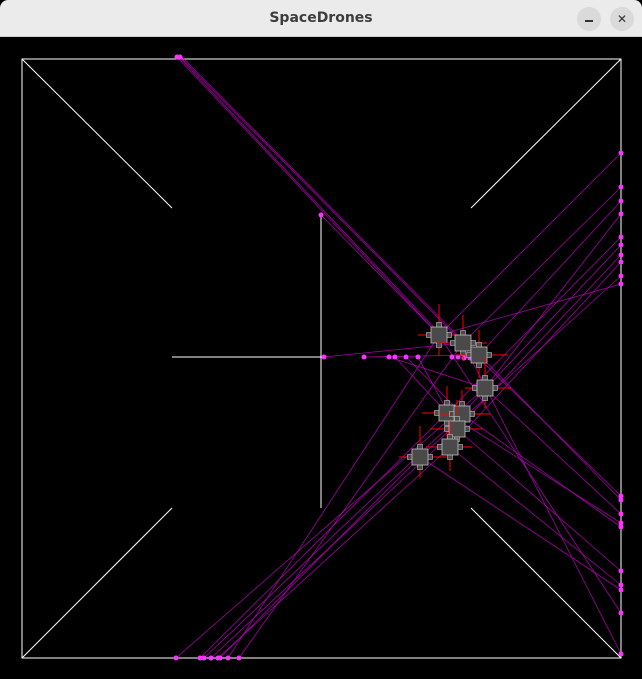  I want to click on close-icon: ✕, so click(622, 19).